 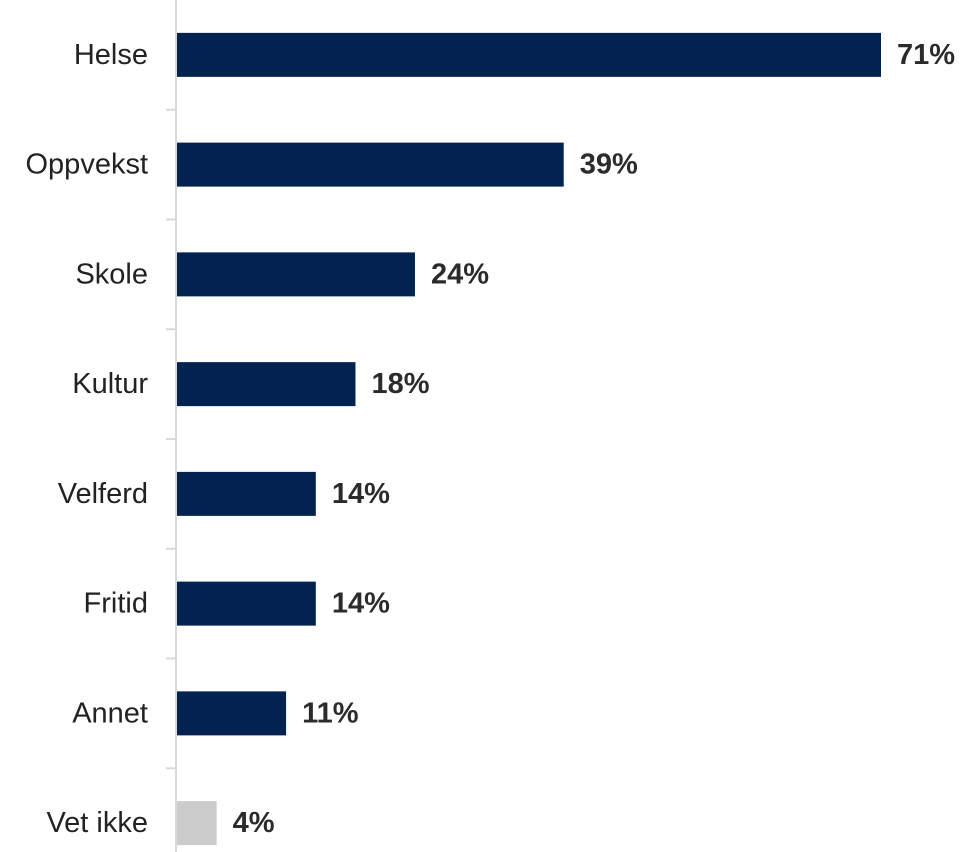 What do you see at coordinates (111, 274) in the screenshot?
I see `category-label: Skole` at bounding box center [111, 274].